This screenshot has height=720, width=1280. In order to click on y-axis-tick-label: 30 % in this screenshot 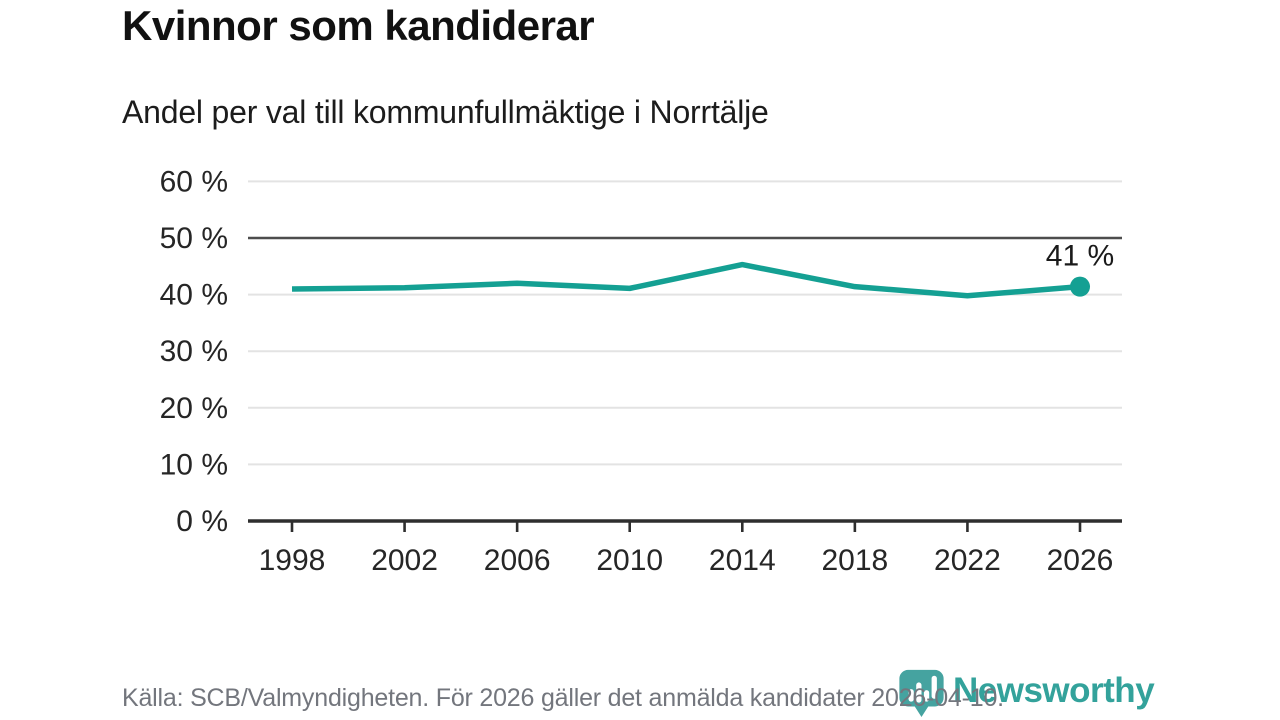, I will do `click(194, 351)`.